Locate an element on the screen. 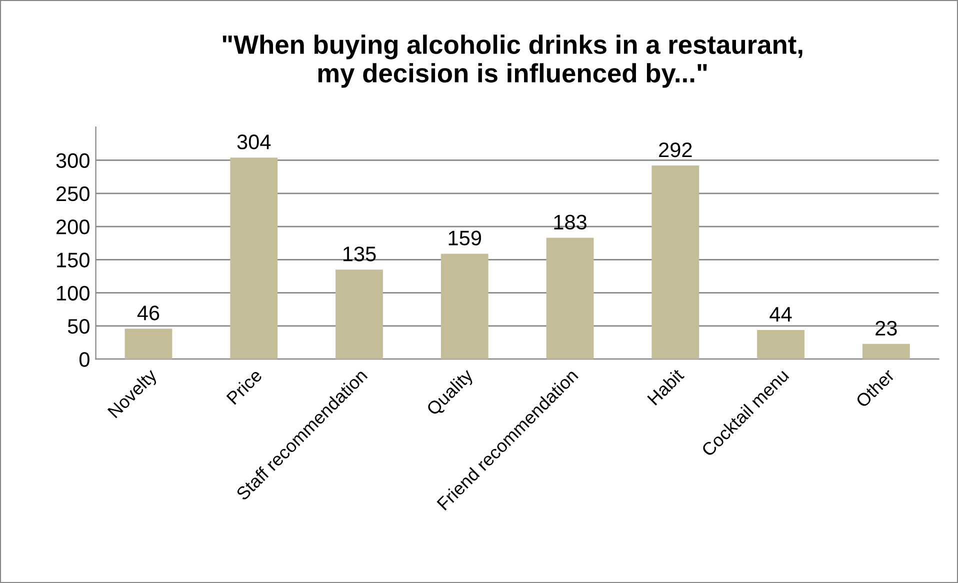 The width and height of the screenshot is (958, 583). data-label: 183 is located at coordinates (570, 222).